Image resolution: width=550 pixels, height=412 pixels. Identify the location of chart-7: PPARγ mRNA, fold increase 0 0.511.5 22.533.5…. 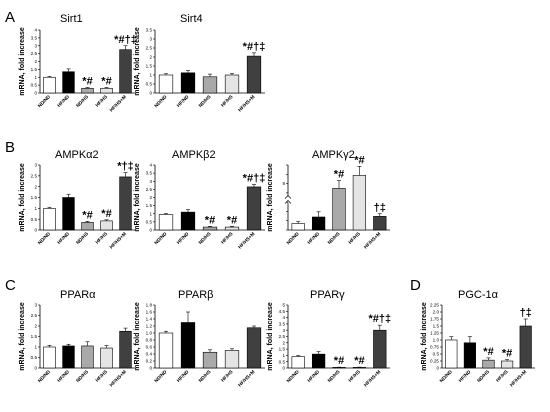
(329, 338).